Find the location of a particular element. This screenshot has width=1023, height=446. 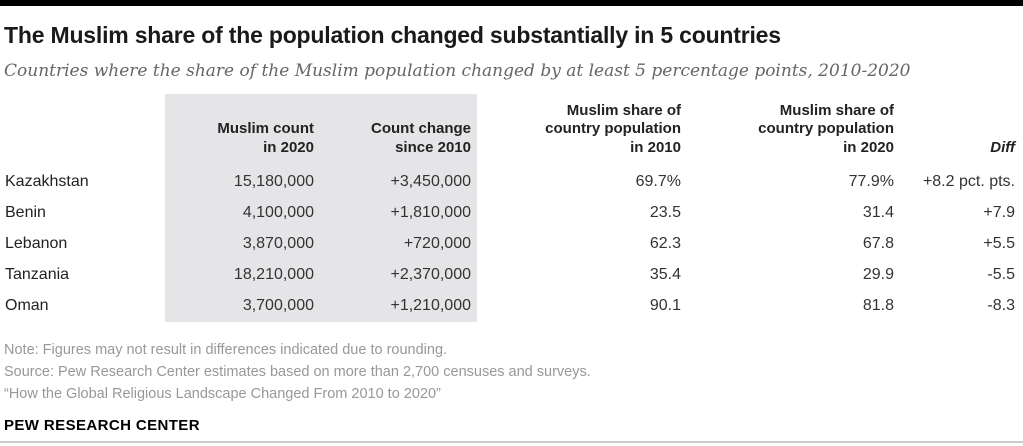

table-cell: 15,180,000 is located at coordinates (242, 182).